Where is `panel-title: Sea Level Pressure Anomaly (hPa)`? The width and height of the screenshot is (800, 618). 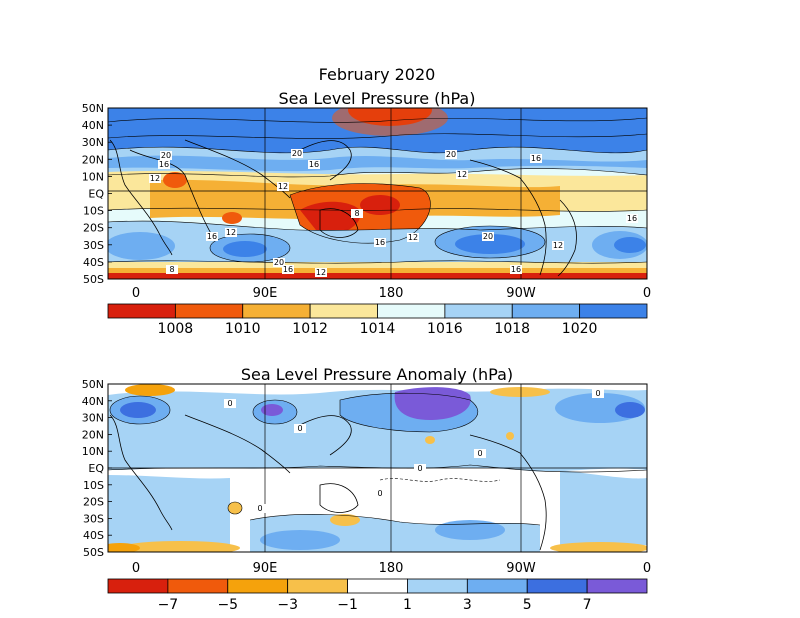 panel-title: Sea Level Pressure Anomaly (hPa) is located at coordinates (377, 374).